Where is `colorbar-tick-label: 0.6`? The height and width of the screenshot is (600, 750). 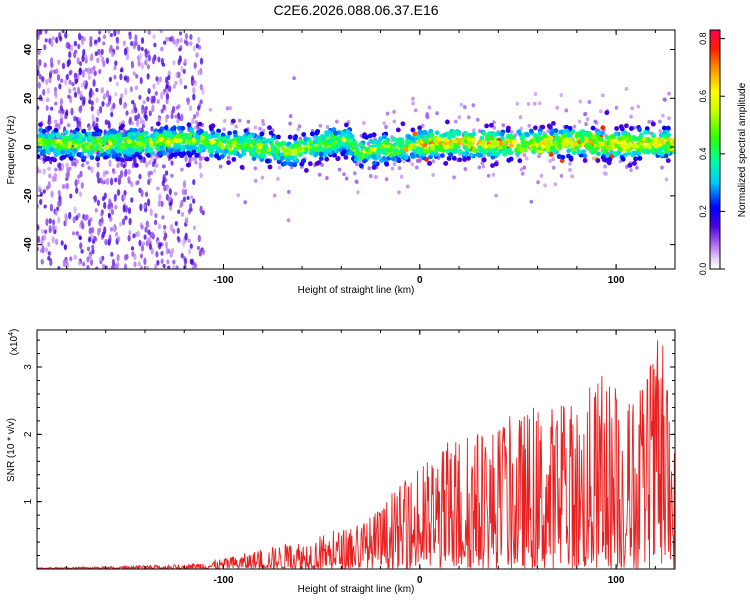 colorbar-tick-label: 0.6 is located at coordinates (703, 96).